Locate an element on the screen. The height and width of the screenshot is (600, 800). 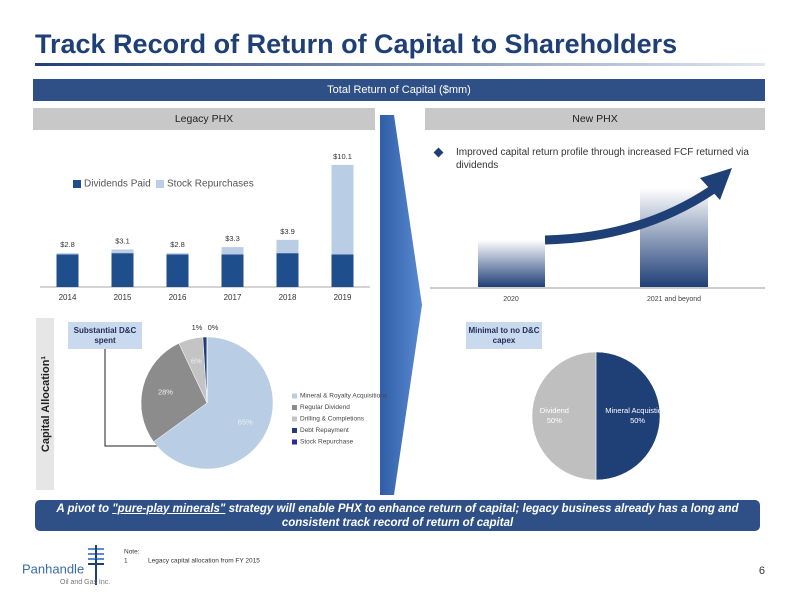
transition-arrow is located at coordinates (401, 305).